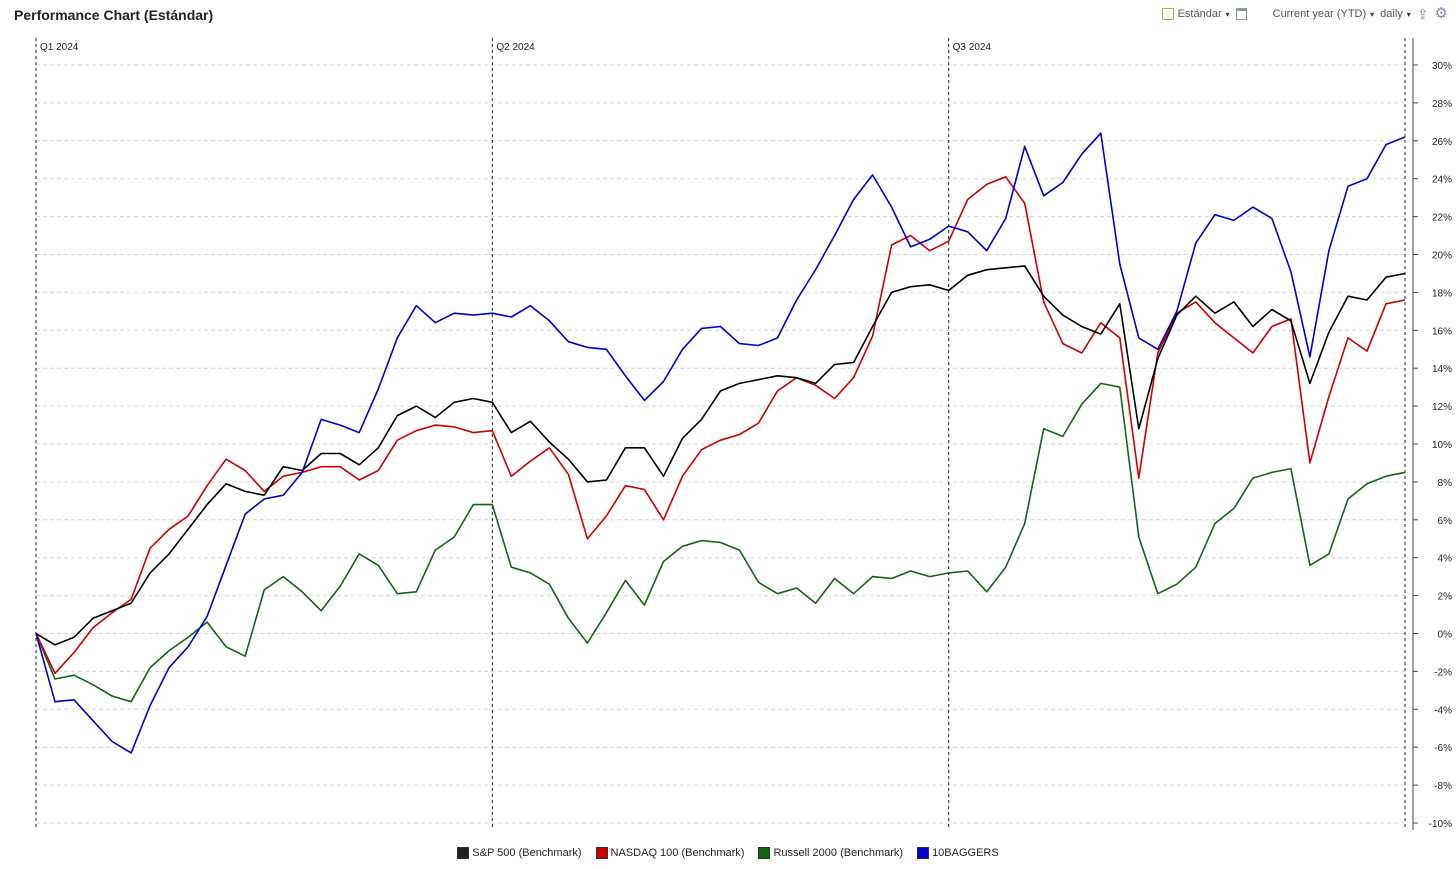 Image resolution: width=1456 pixels, height=869 pixels. Describe the element at coordinates (1445, 635) in the screenshot. I see `y-tick-label: 0%` at that location.